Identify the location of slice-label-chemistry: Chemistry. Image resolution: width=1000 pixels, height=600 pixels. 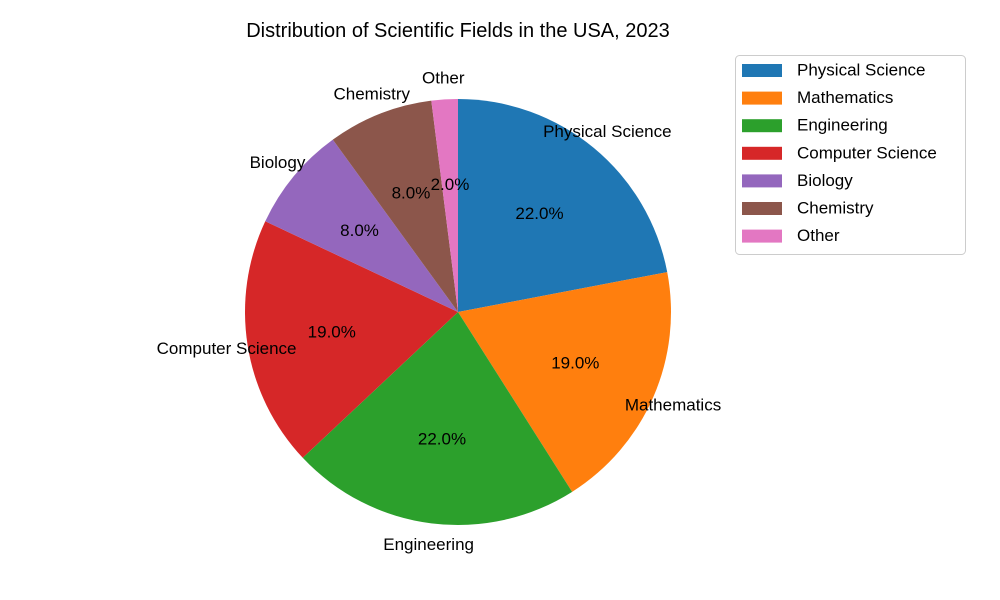
(371, 94).